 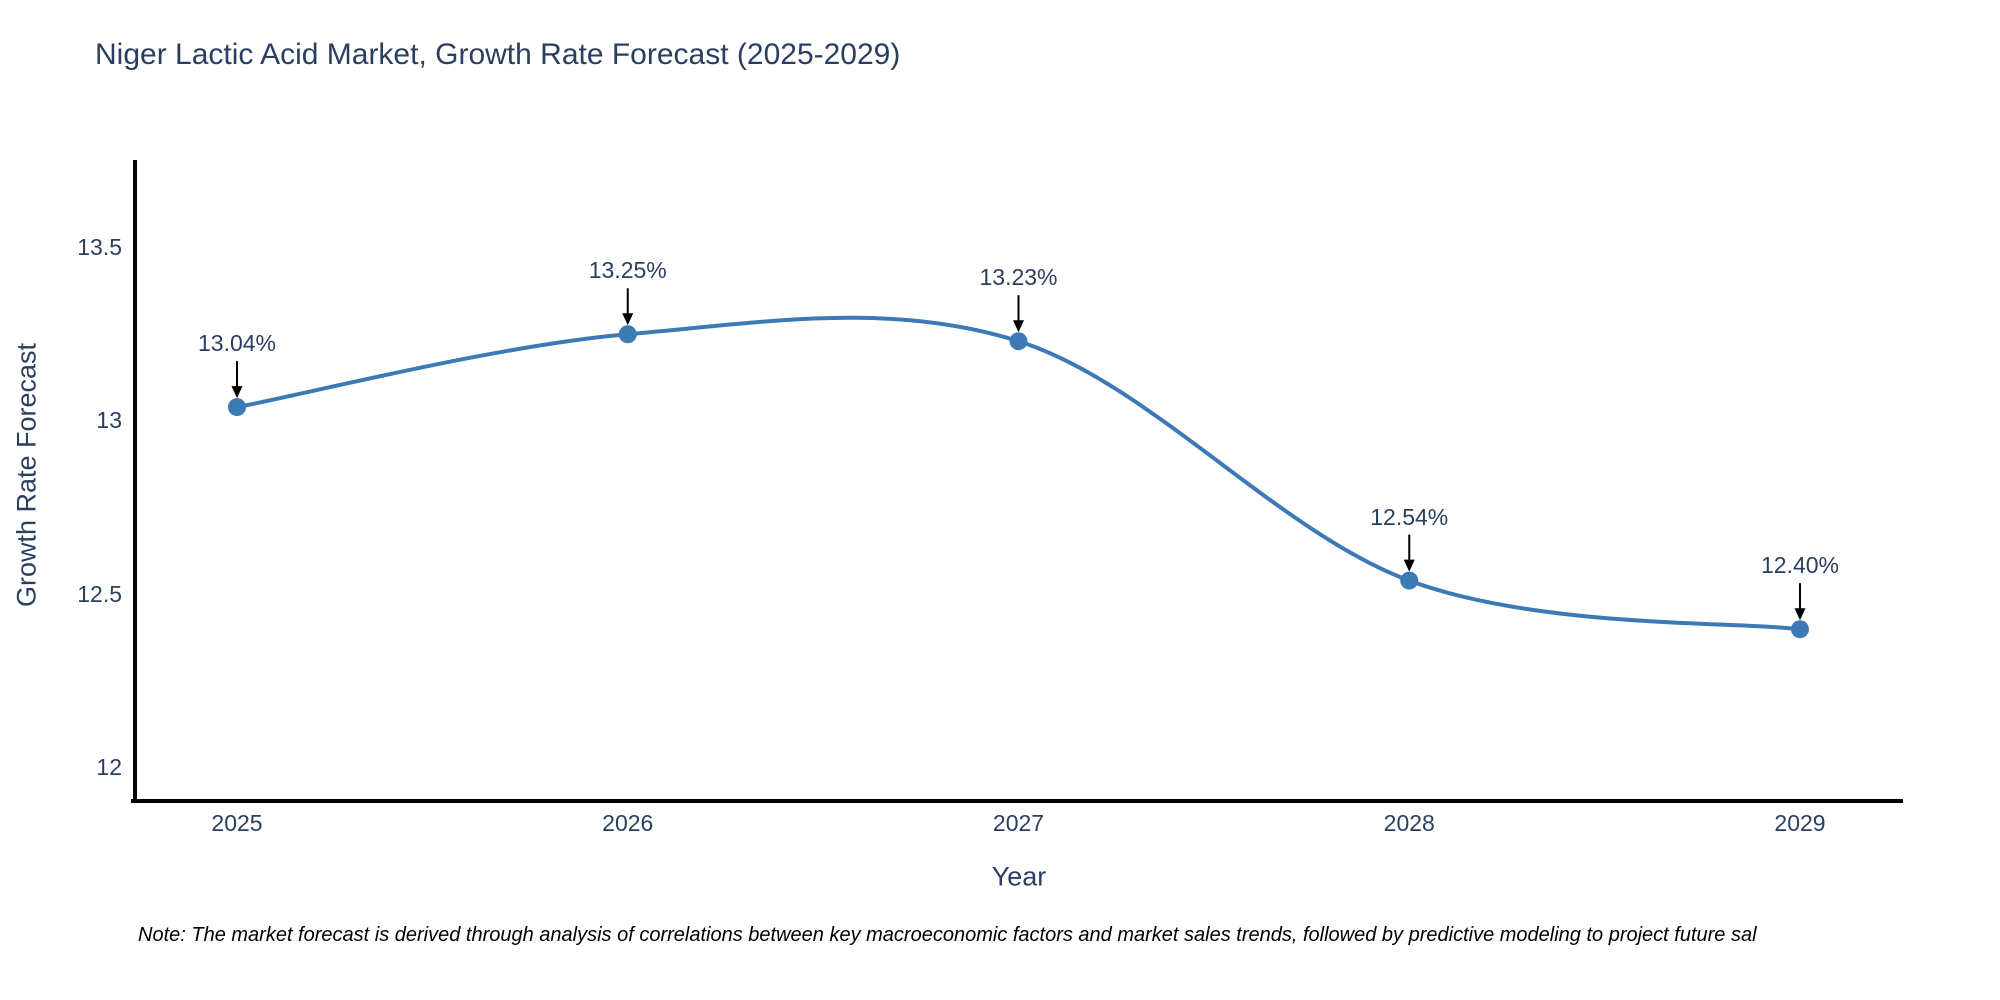 I want to click on data-point-label: 13.25%, so click(x=627, y=270).